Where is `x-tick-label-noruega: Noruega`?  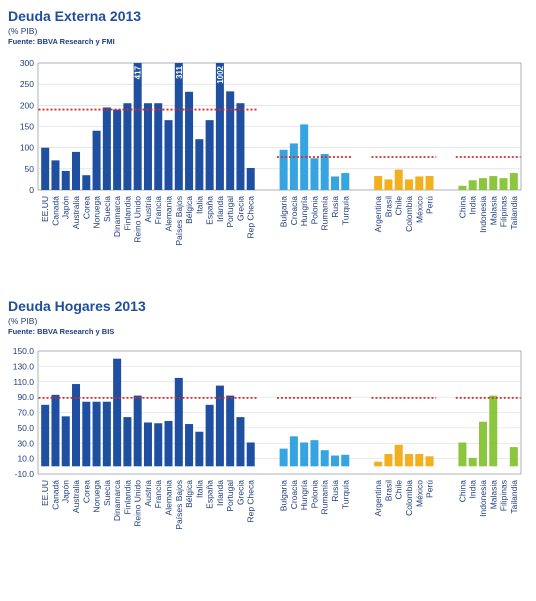 x-tick-label-noruega: Noruega is located at coordinates (97, 496).